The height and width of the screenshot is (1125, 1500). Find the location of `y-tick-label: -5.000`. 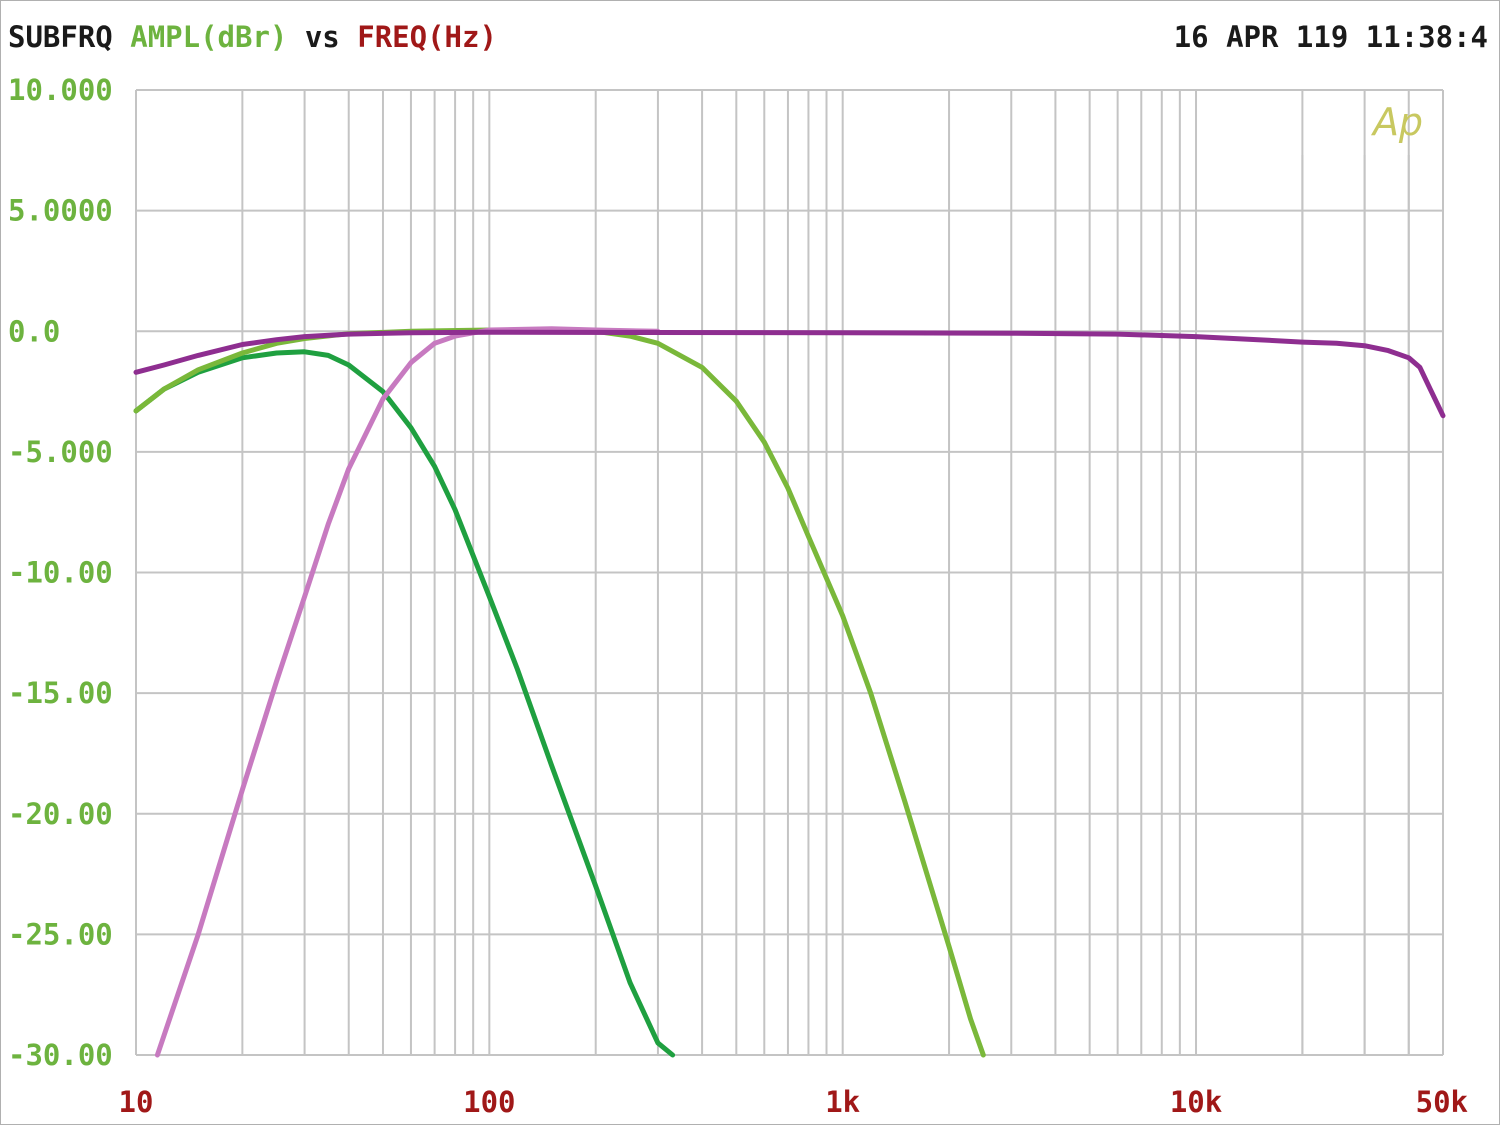

y-tick-label: -5.000 is located at coordinates (60, 452).